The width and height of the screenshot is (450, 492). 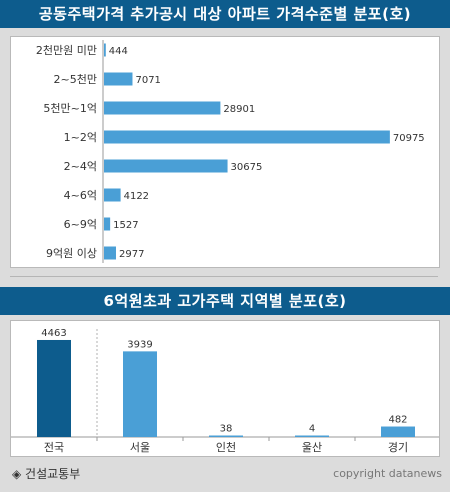 I want to click on category-label: 4~6억, so click(x=80, y=195).